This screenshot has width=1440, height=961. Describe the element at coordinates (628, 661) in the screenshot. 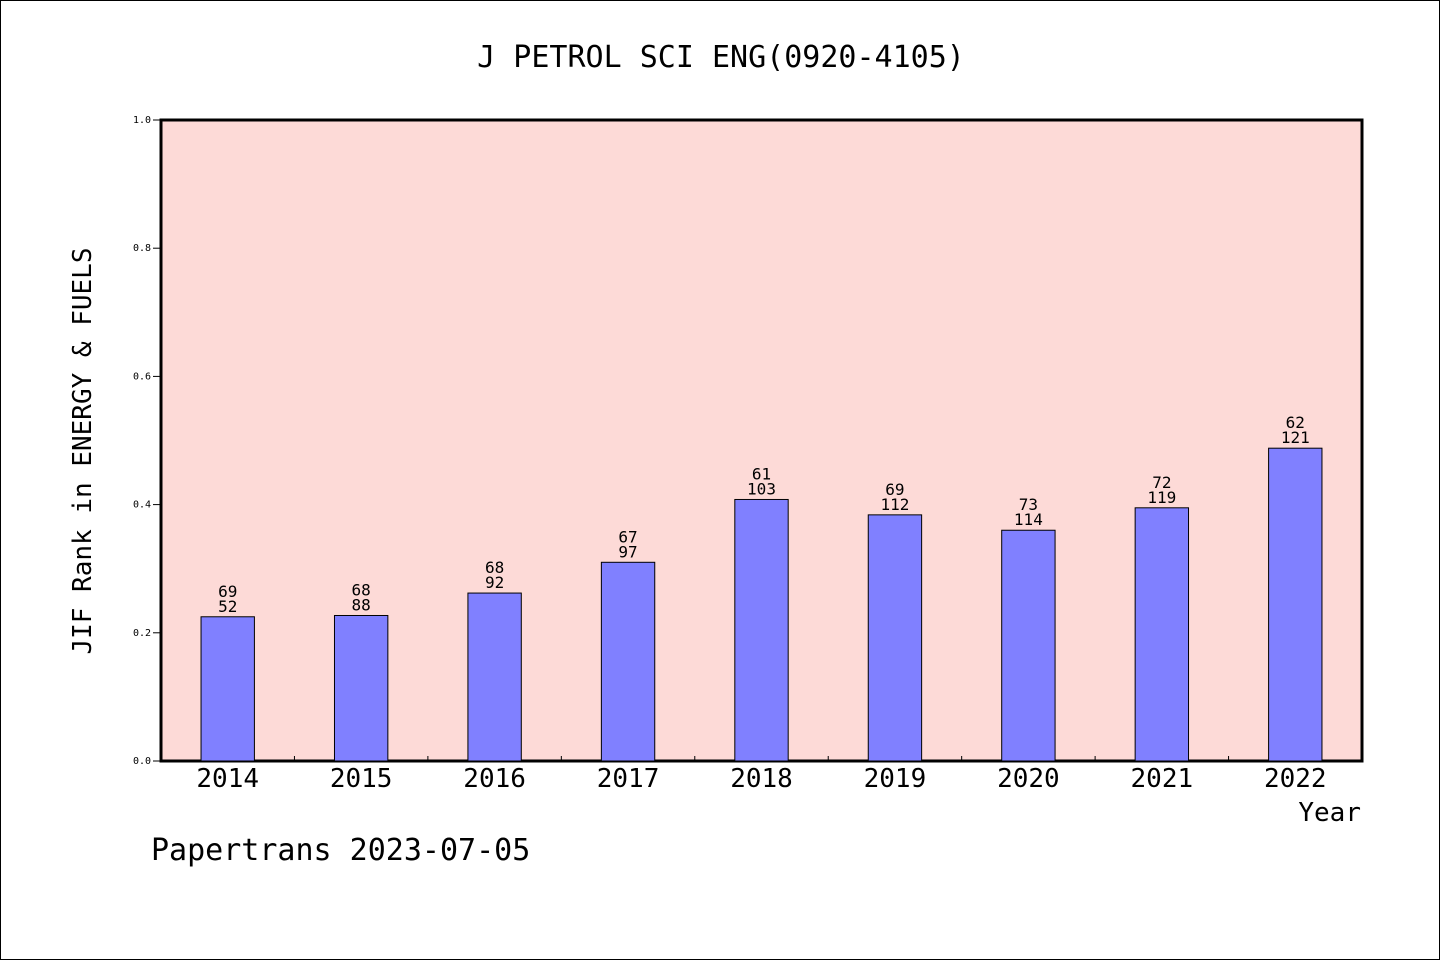

I see `bar-2017` at that location.